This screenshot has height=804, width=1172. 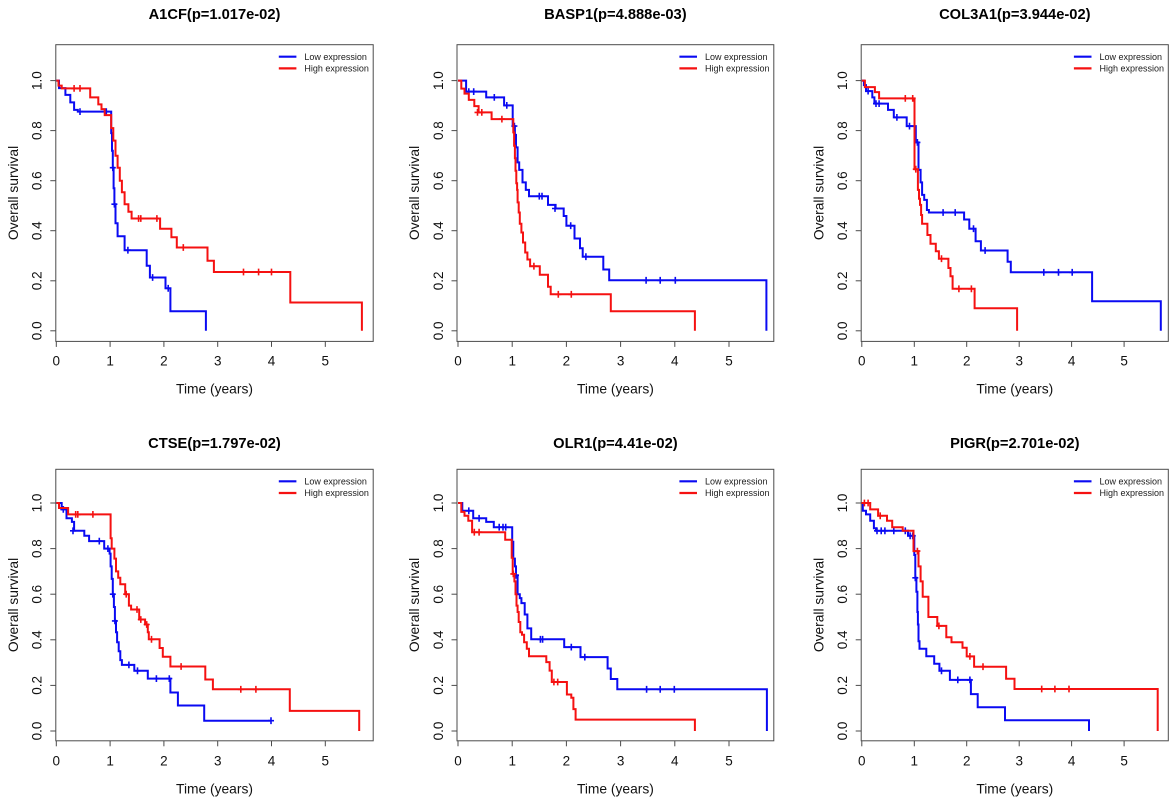 I want to click on svg-text: PIGR(p=2.701e-02), so click(x=1014, y=444).